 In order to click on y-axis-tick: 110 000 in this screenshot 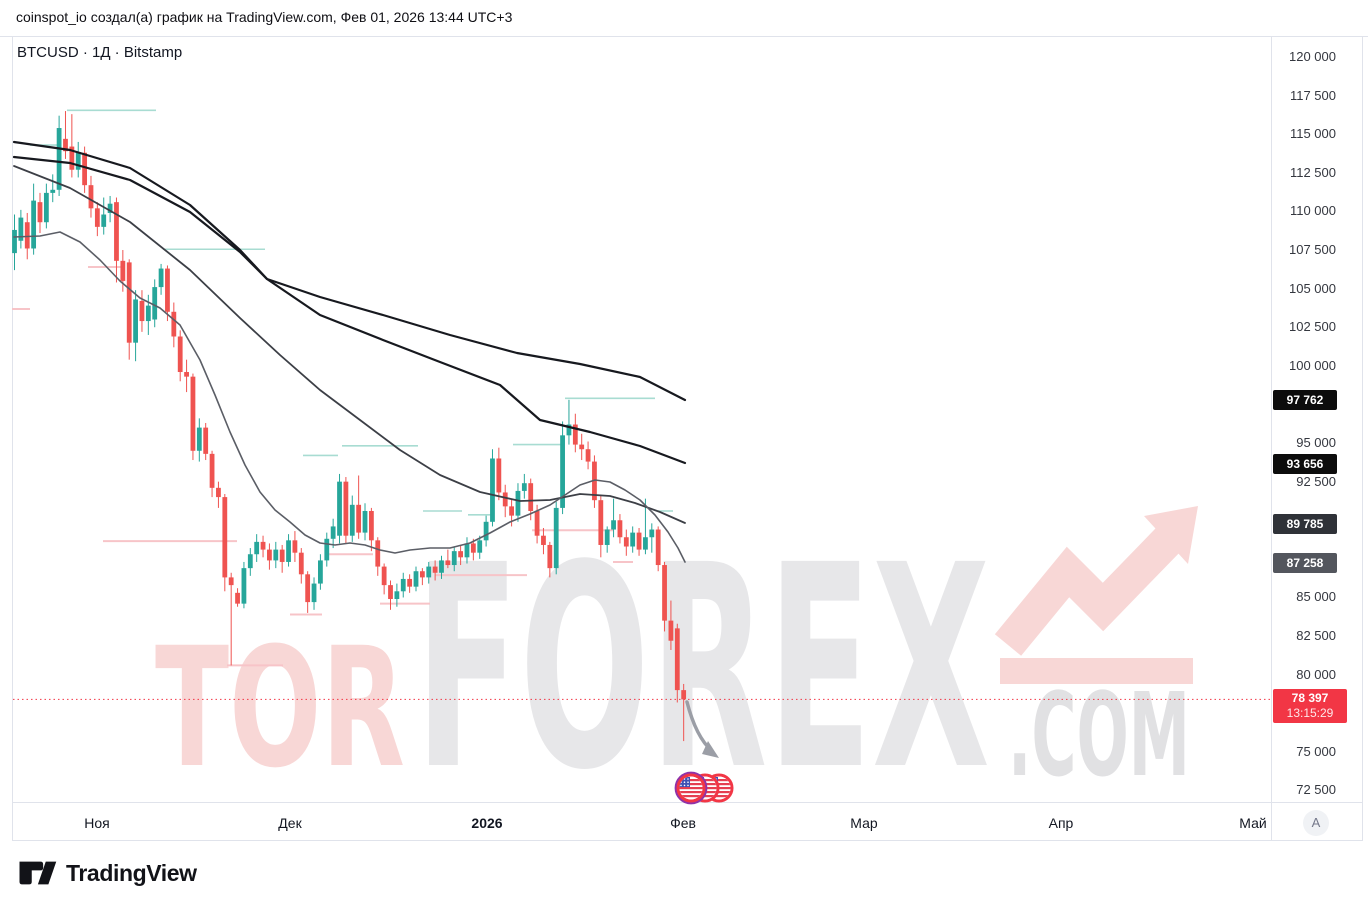, I will do `click(1312, 211)`.